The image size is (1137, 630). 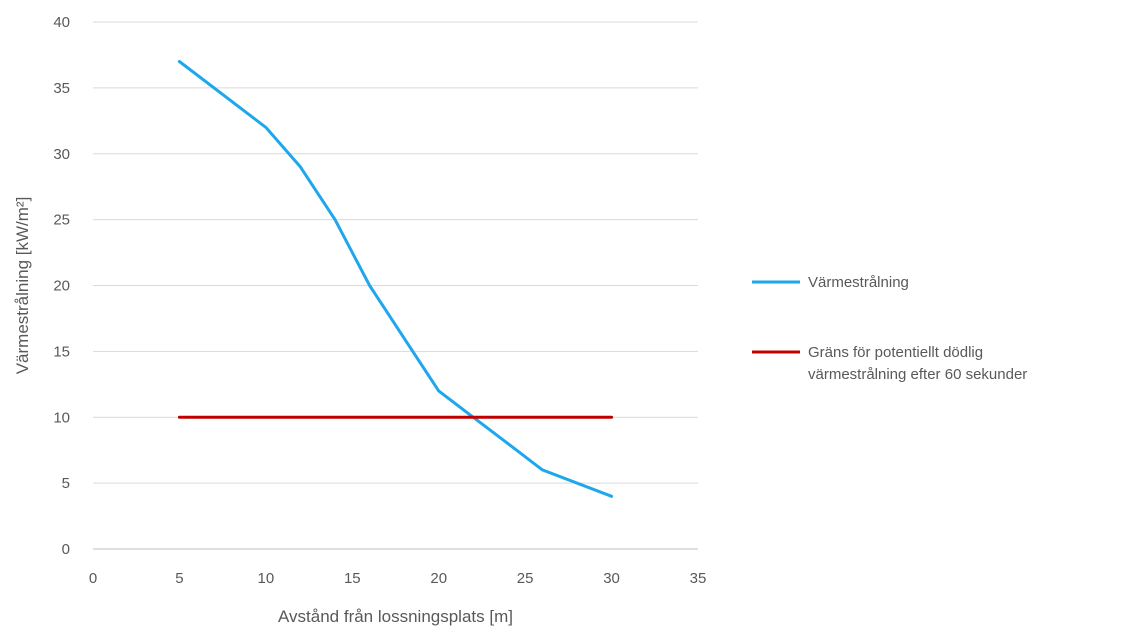 What do you see at coordinates (858, 282) in the screenshot?
I see `legend-label-0: Värmestrålning` at bounding box center [858, 282].